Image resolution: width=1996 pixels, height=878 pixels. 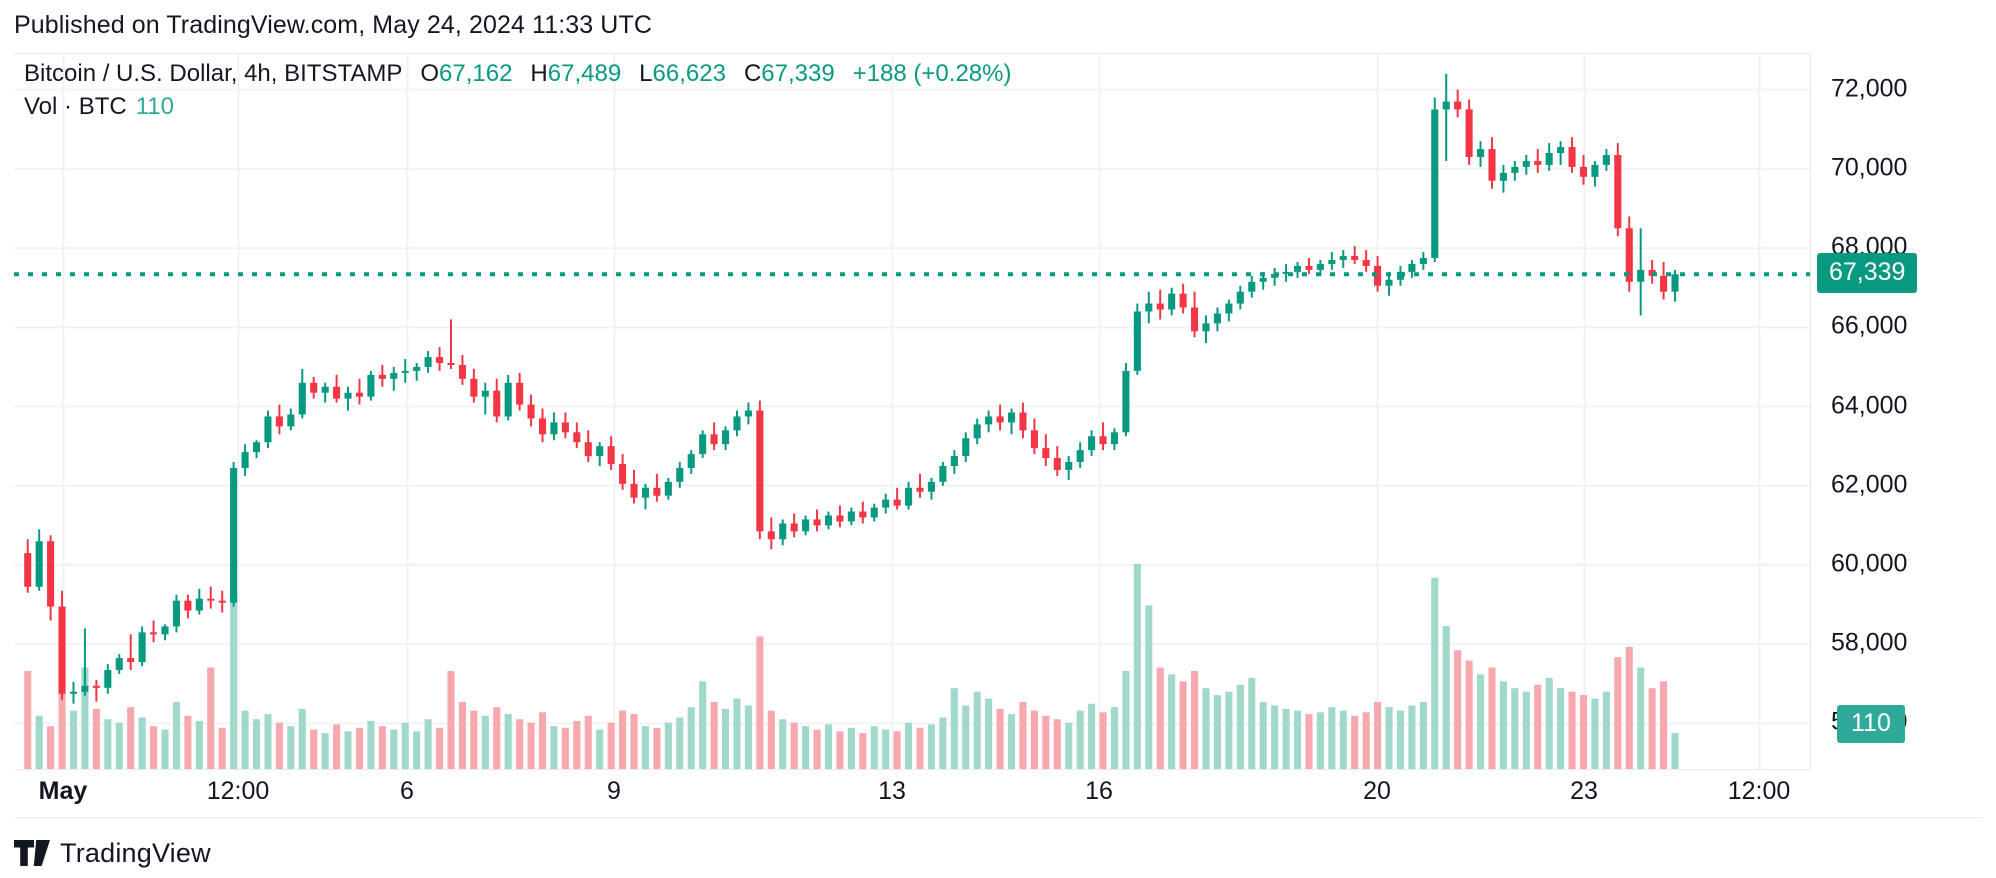 I want to click on footer-brand: TradingView, so click(x=112, y=853).